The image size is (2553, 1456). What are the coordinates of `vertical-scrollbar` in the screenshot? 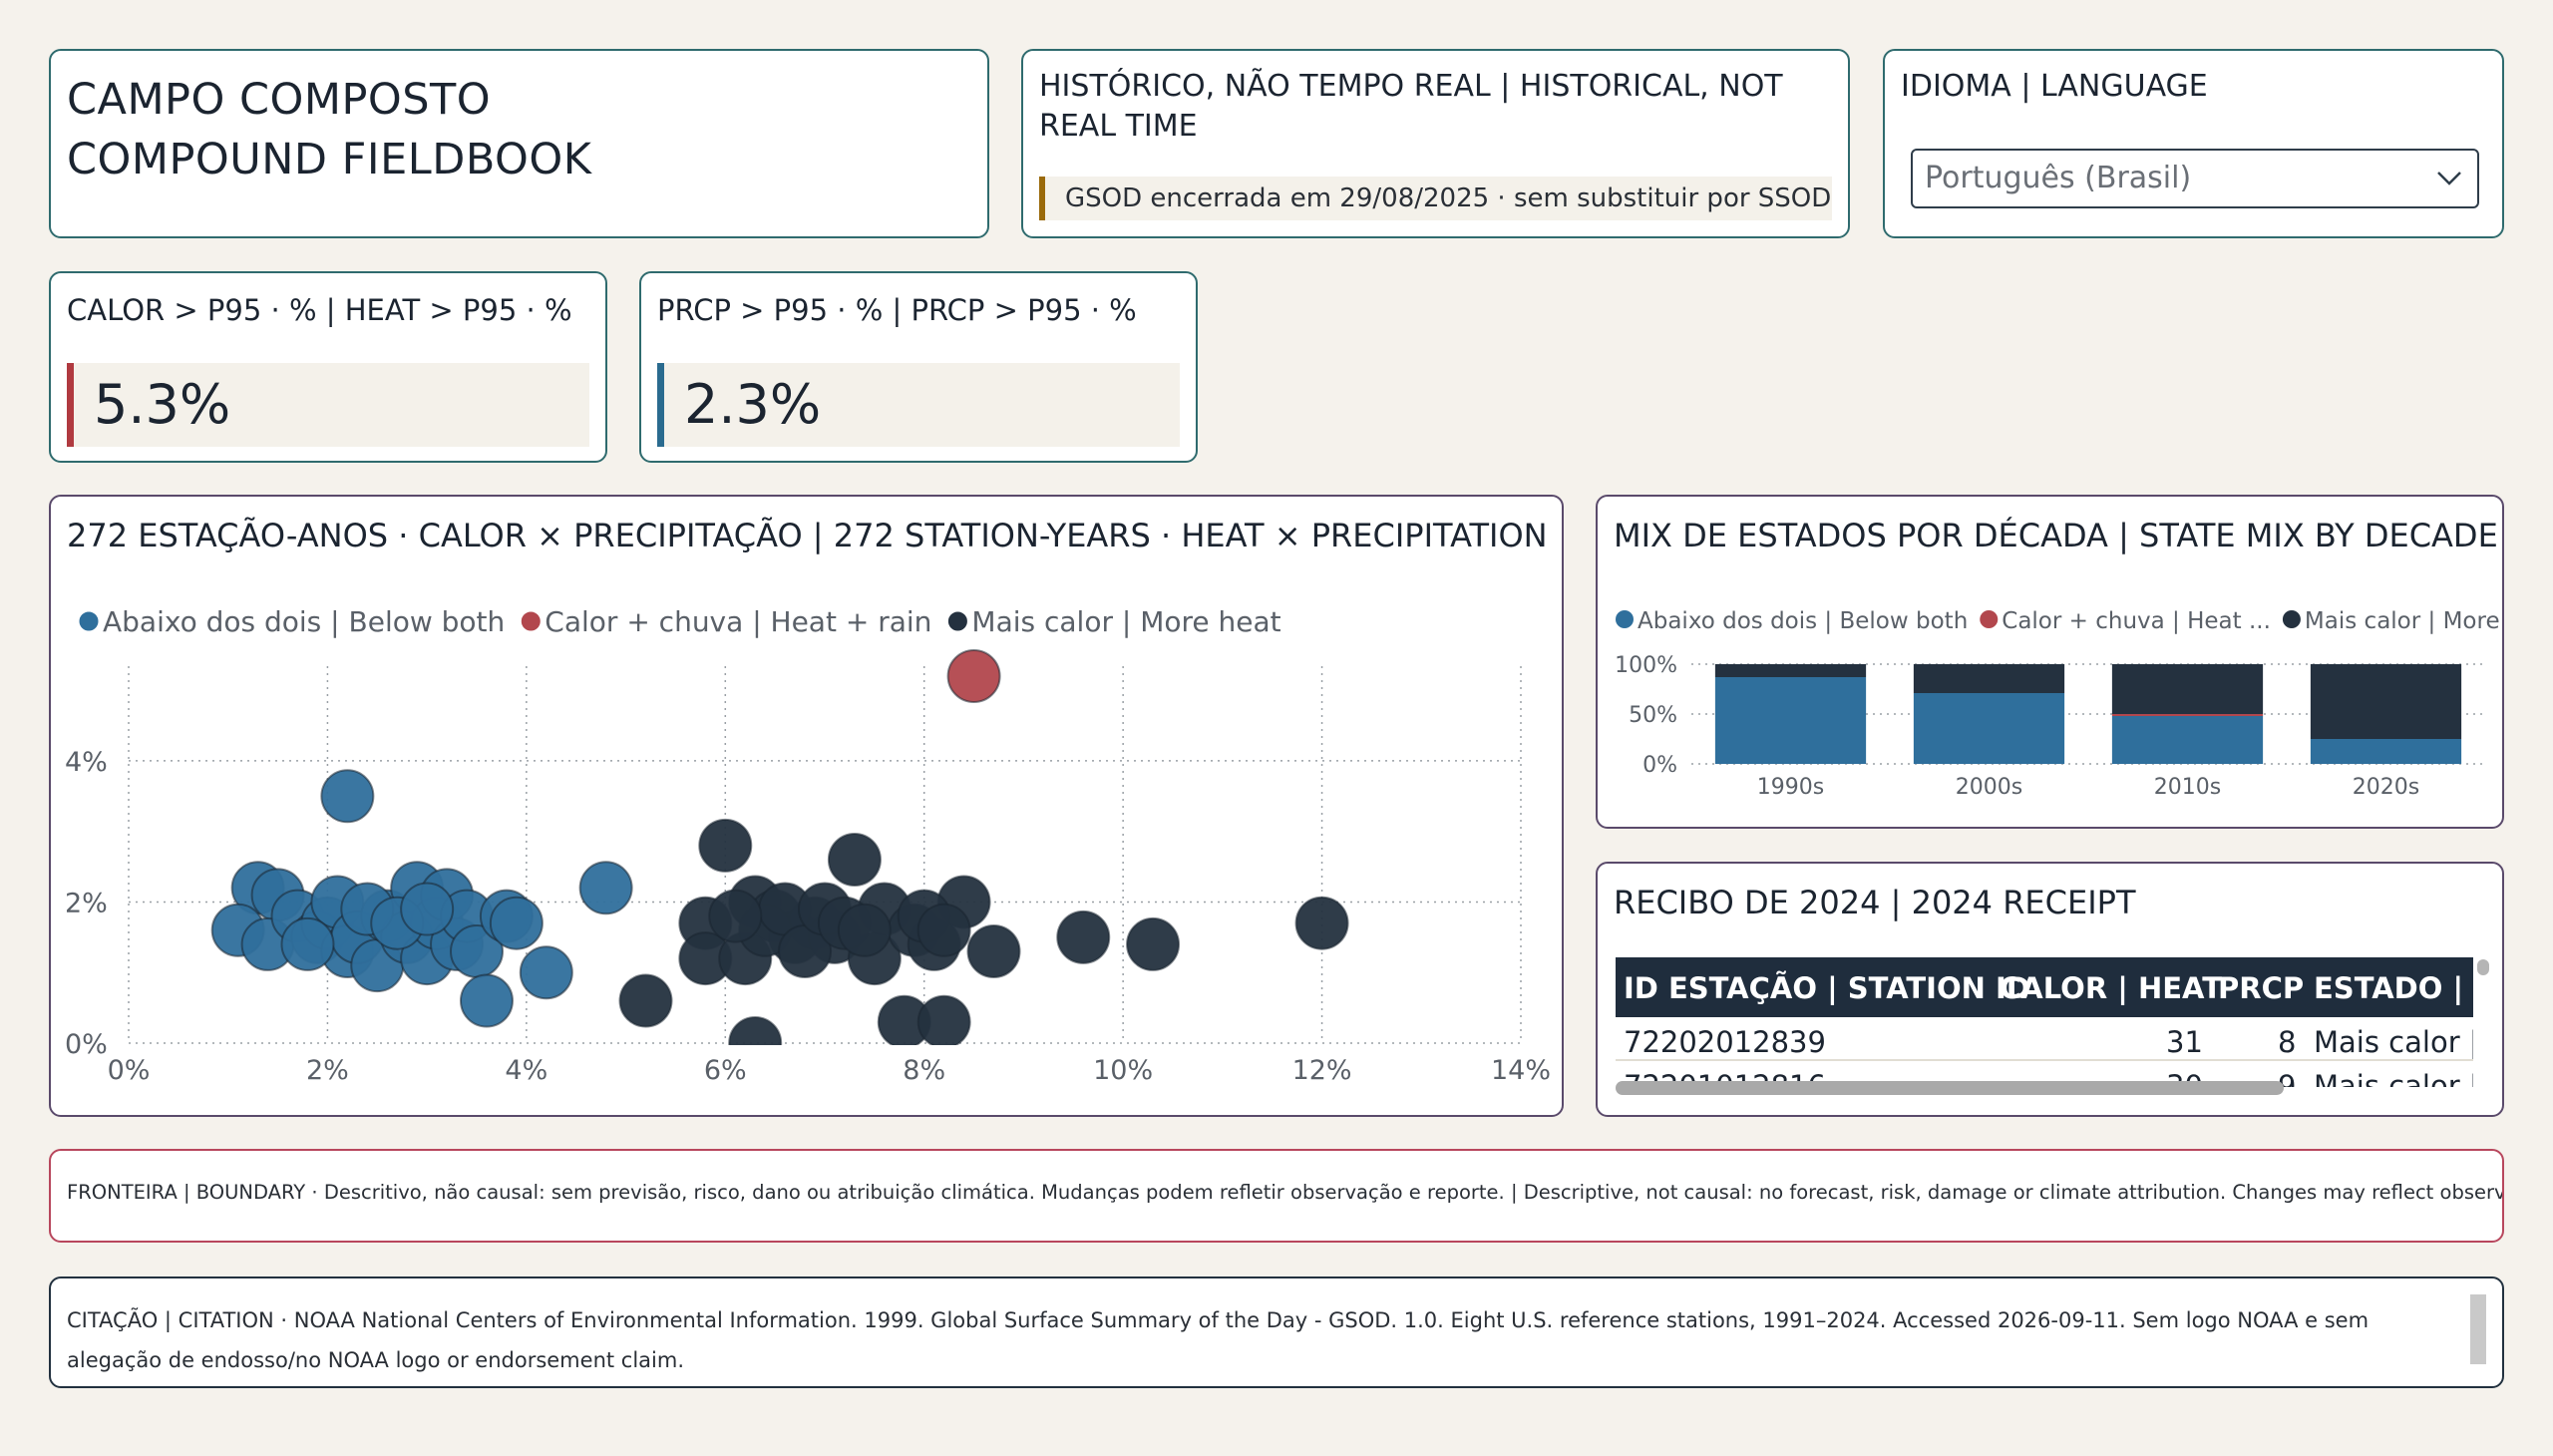 It's located at (2483, 967).